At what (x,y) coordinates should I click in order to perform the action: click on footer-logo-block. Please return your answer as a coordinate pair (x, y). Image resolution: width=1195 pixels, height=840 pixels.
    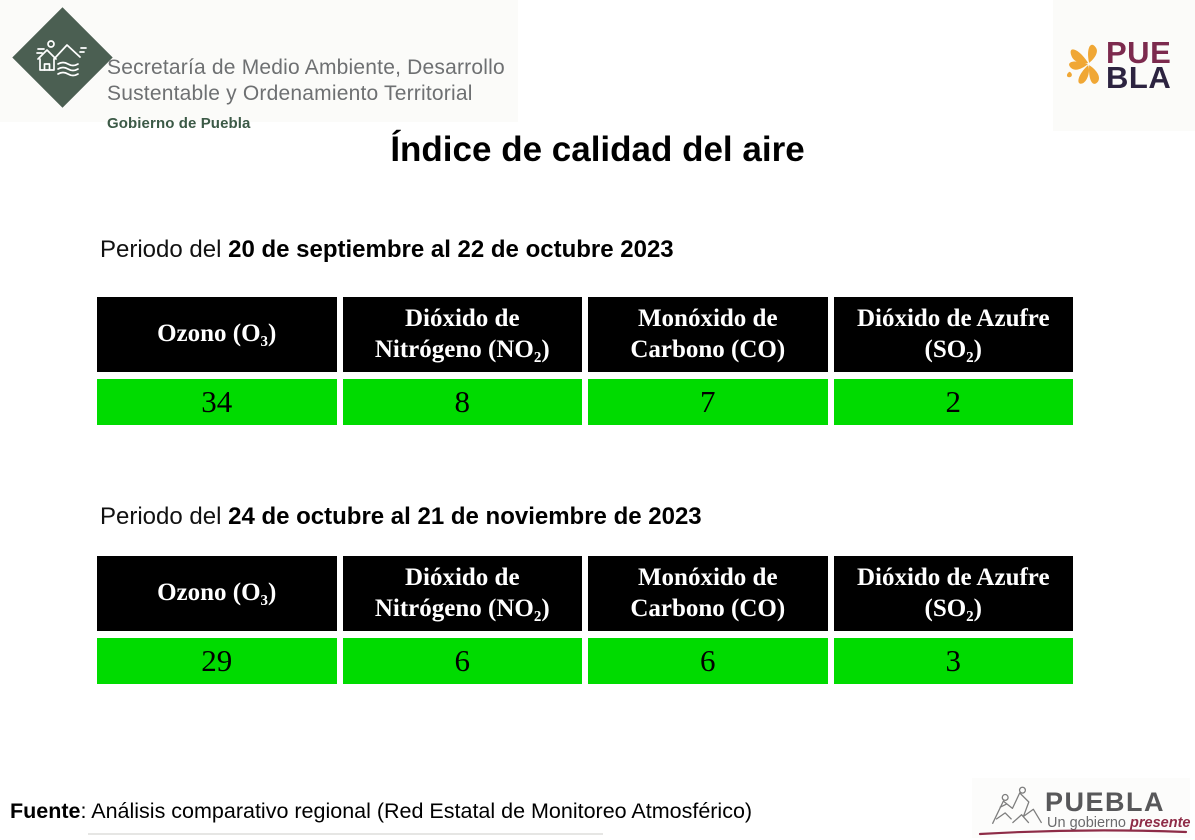
    Looking at the image, I should click on (1081, 808).